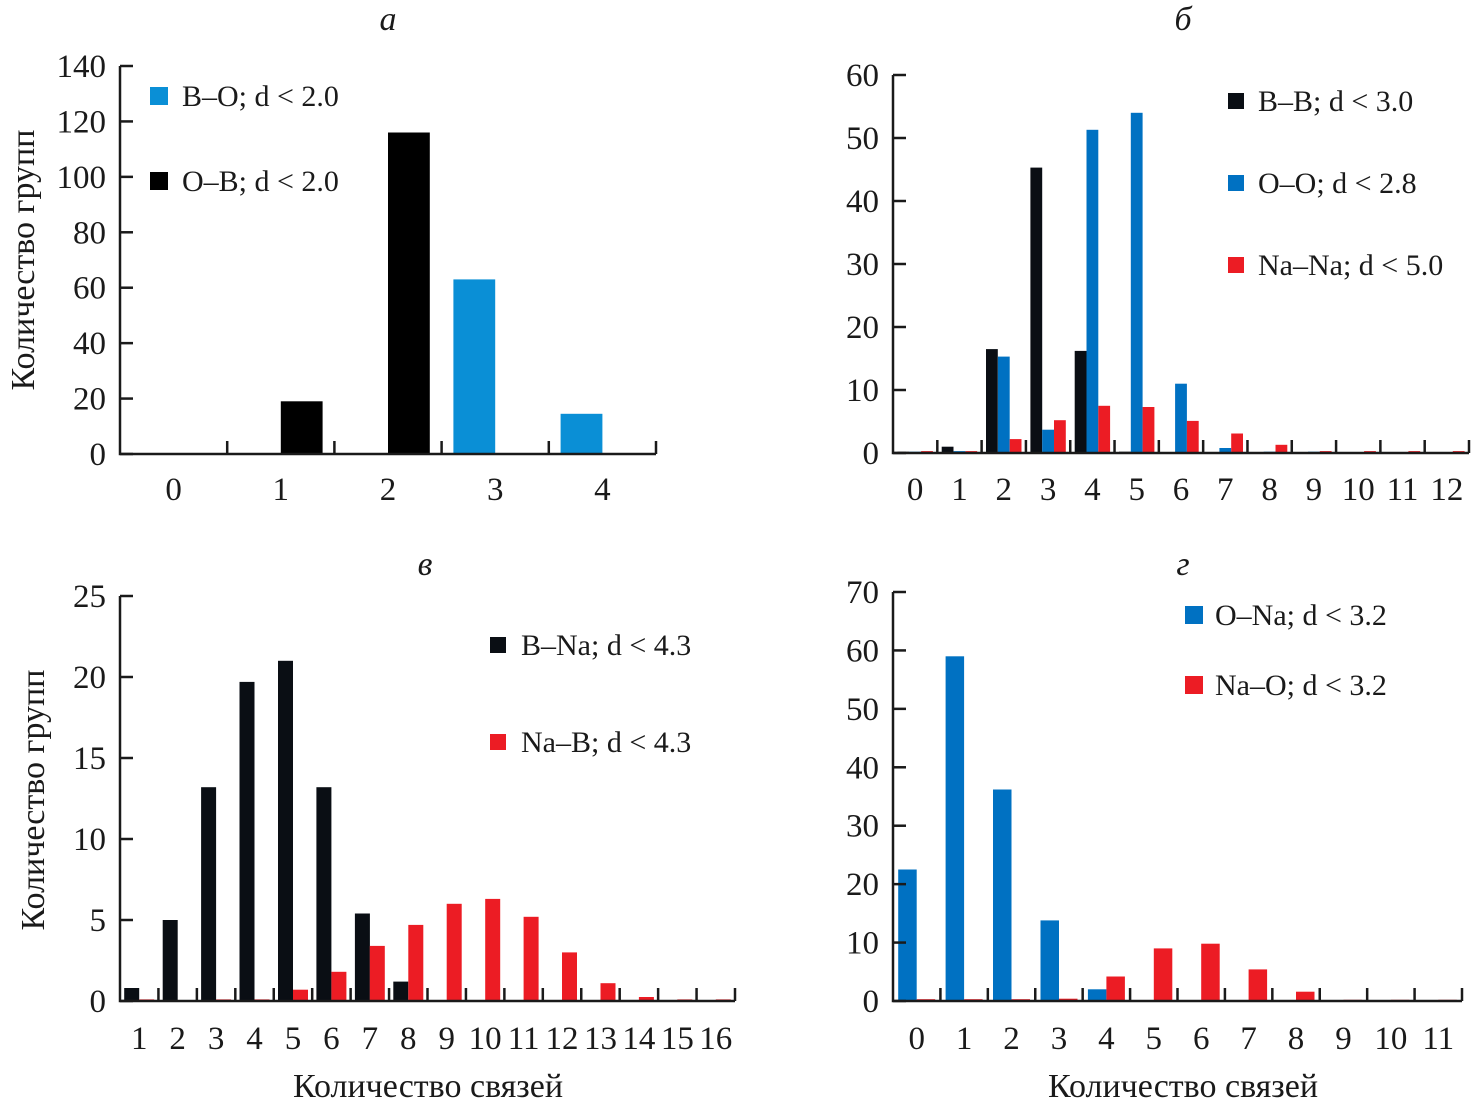 This screenshot has width=1479, height=1109. I want to click on x-tick-label: 13, so click(600, 1039).